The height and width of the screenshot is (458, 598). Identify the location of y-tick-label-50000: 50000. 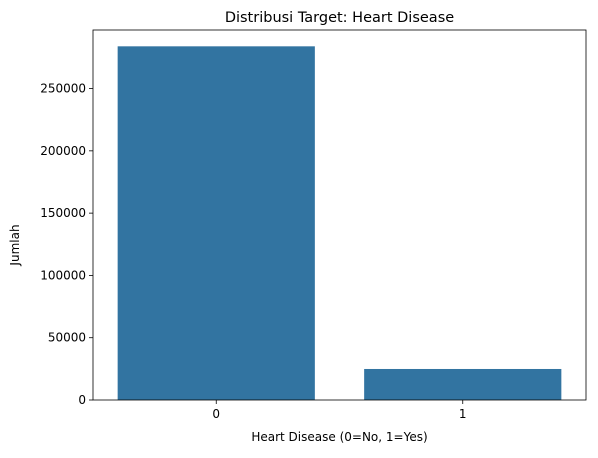
(67, 338).